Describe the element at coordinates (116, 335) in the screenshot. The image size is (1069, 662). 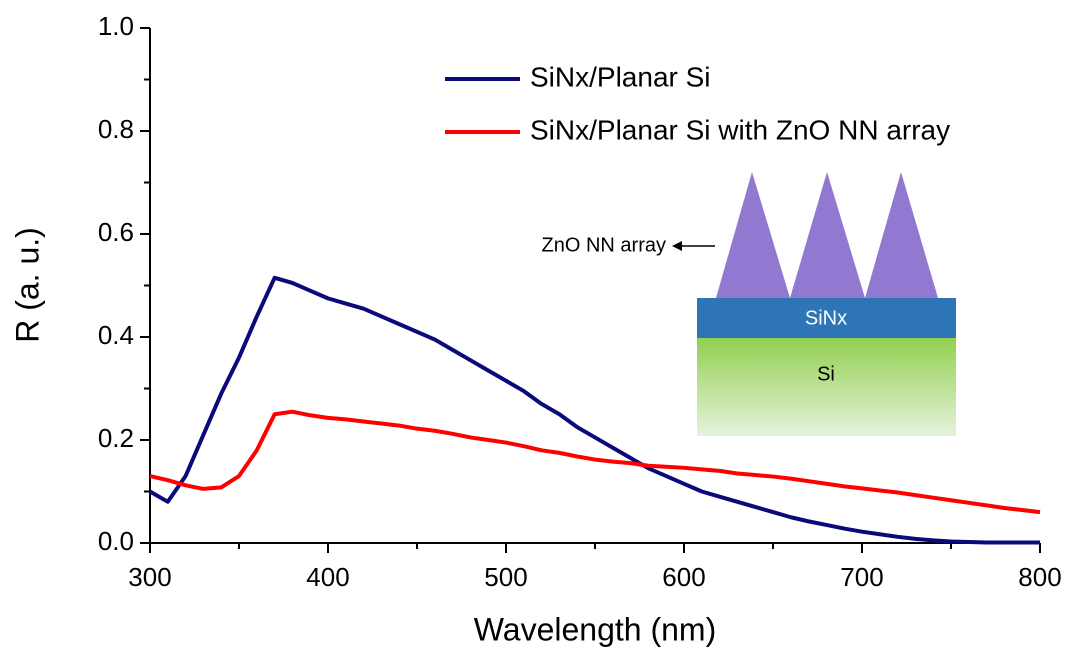
I see `y-tick-label: 0.4` at that location.